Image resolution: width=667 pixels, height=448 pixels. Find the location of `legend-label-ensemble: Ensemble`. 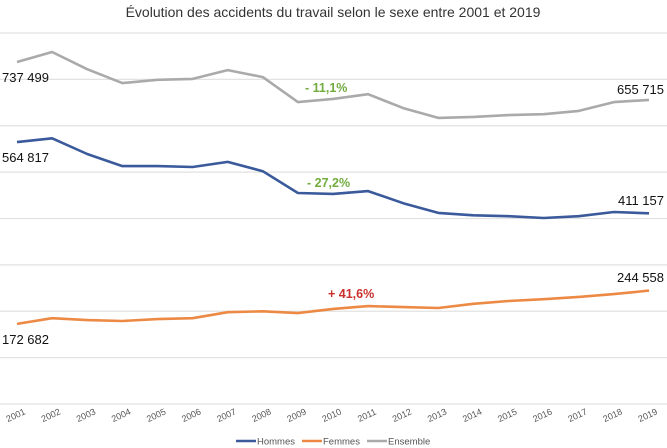

legend-label-ensemble: Ensemble is located at coordinates (409, 442).